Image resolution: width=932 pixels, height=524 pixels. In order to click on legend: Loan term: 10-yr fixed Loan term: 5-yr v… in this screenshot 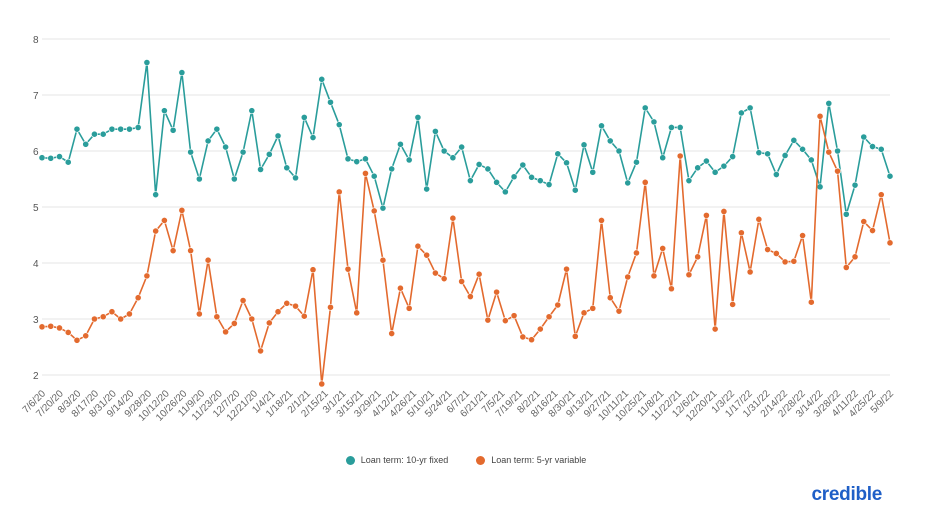, I will do `click(466, 460)`.